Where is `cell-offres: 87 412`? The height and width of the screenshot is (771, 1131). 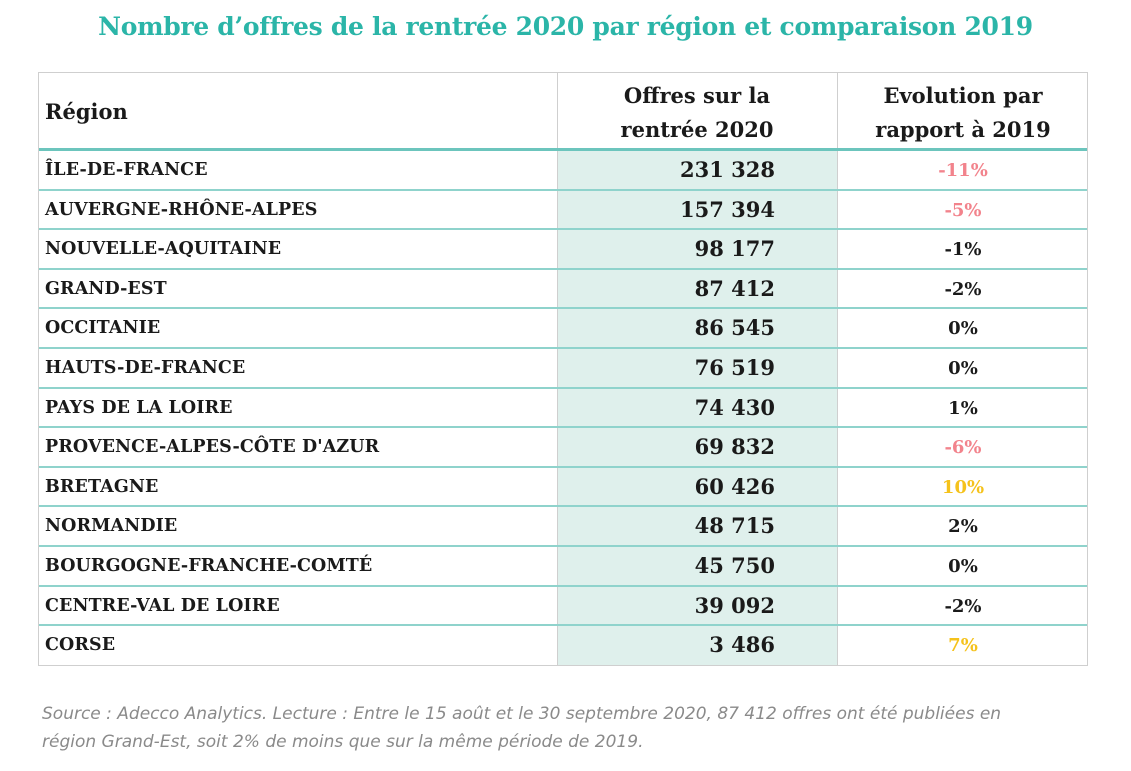
cell-offres: 87 412 is located at coordinates (734, 288).